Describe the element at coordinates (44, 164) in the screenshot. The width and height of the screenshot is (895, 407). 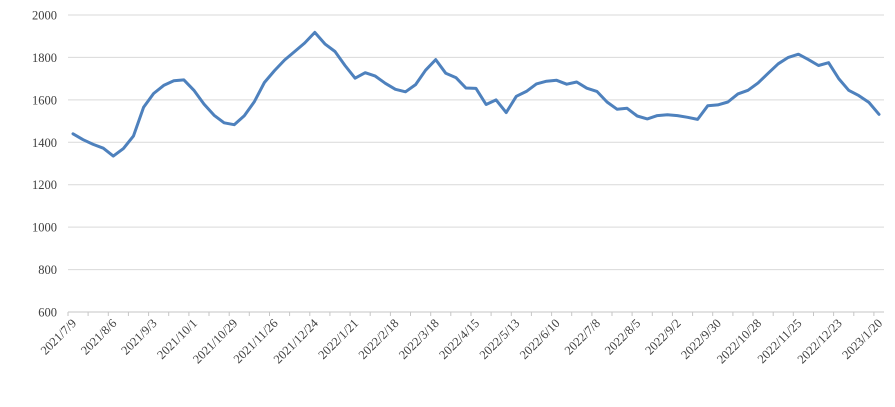
I see `y-axis-labels: 600 800 1000 1200 1400 1600 1800 2000` at that location.